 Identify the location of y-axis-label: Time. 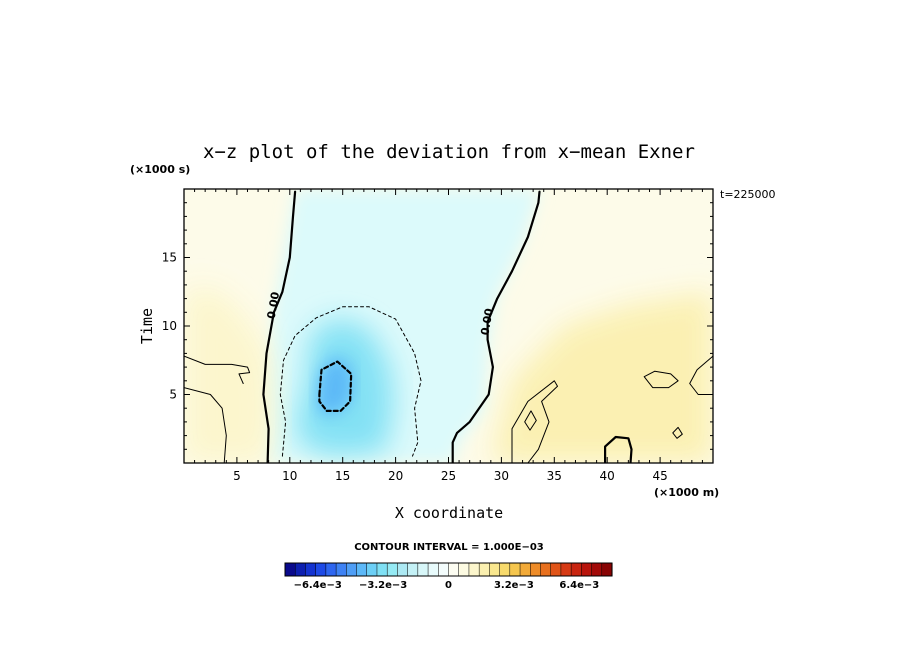
(147, 326).